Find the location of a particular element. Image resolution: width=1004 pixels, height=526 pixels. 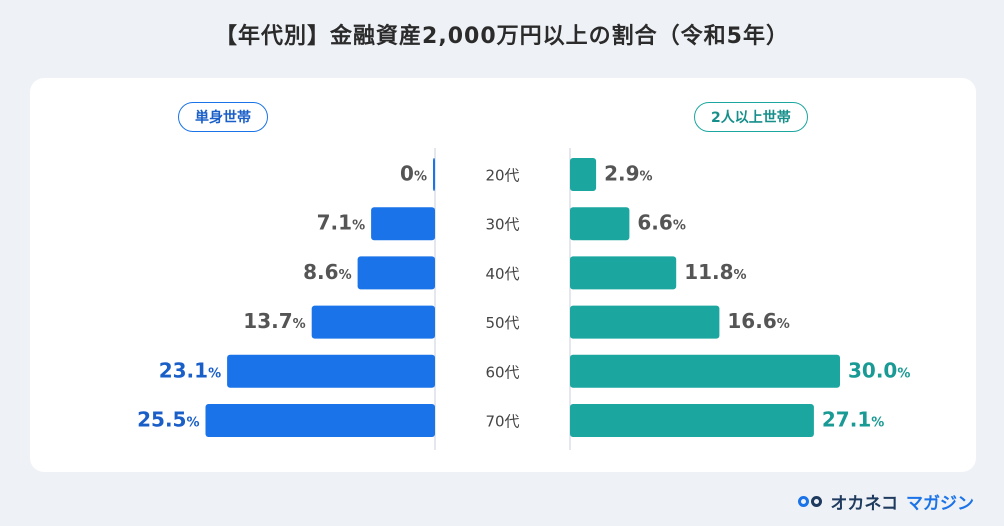

legend-multi-household: 2人以上世帯 is located at coordinates (751, 117).